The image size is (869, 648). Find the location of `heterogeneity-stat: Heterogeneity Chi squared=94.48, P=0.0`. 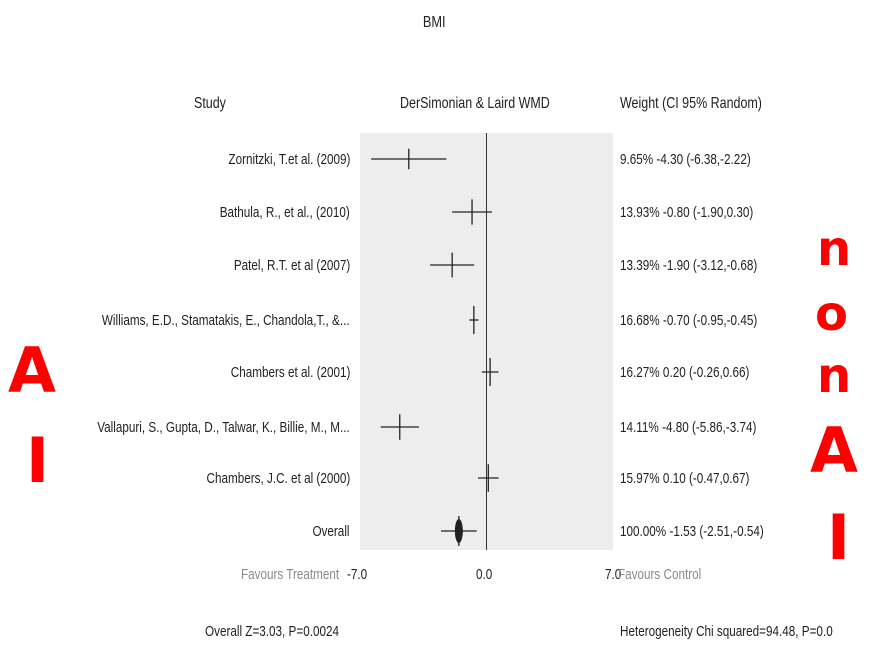

heterogeneity-stat: Heterogeneity Chi squared=94.48, P=0.0 is located at coordinates (726, 631).